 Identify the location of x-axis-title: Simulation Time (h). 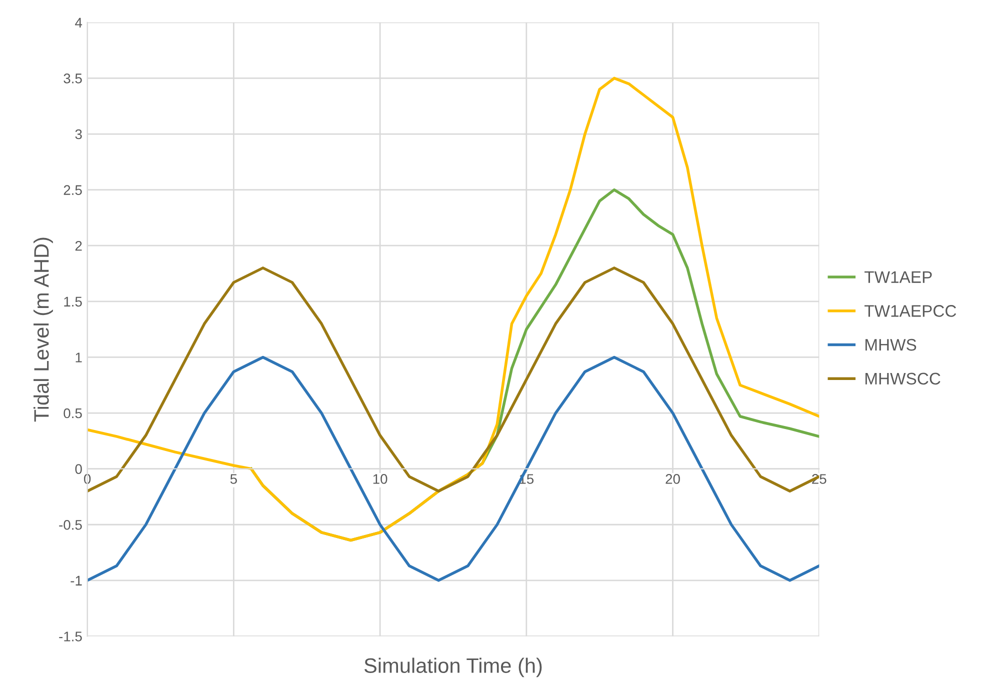
(453, 668).